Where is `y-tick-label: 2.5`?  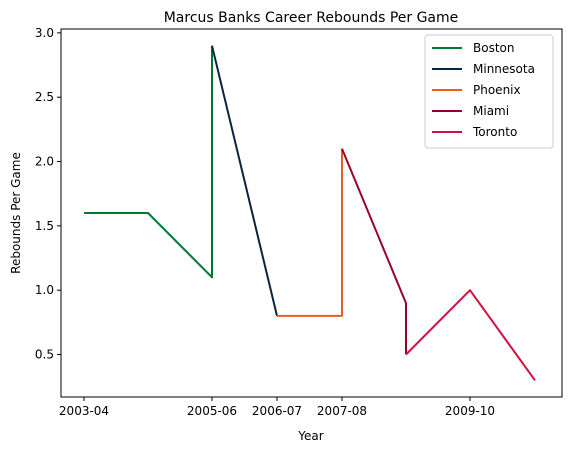 y-tick-label: 2.5 is located at coordinates (44, 97).